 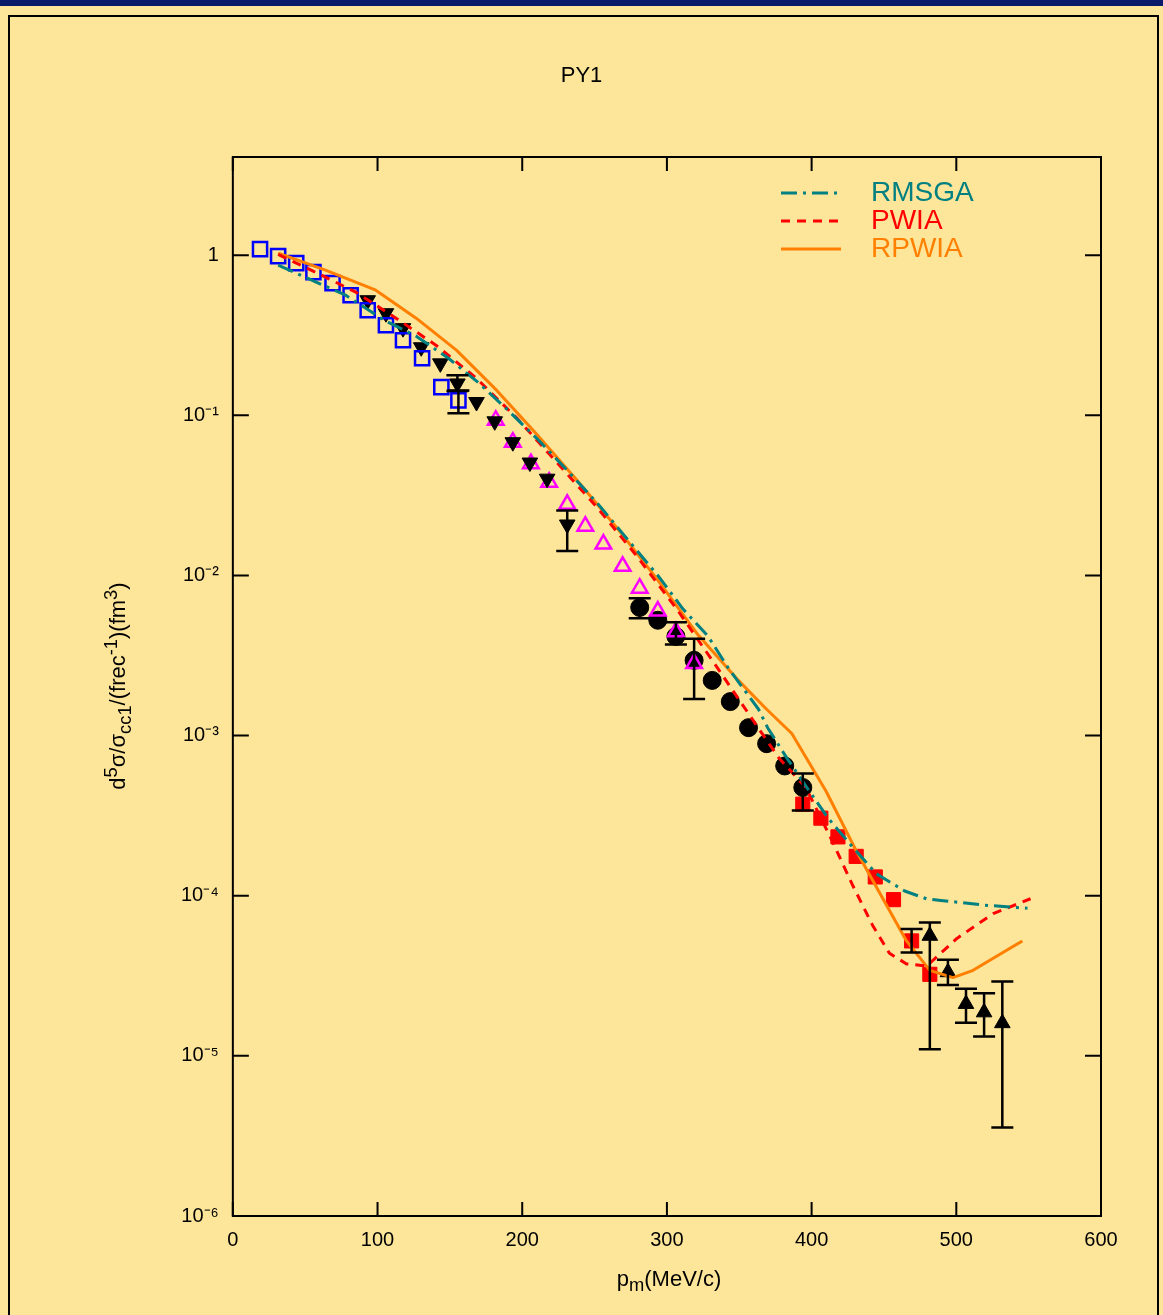 What do you see at coordinates (522, 1238) in the screenshot?
I see `x-tick-label: 200` at bounding box center [522, 1238].